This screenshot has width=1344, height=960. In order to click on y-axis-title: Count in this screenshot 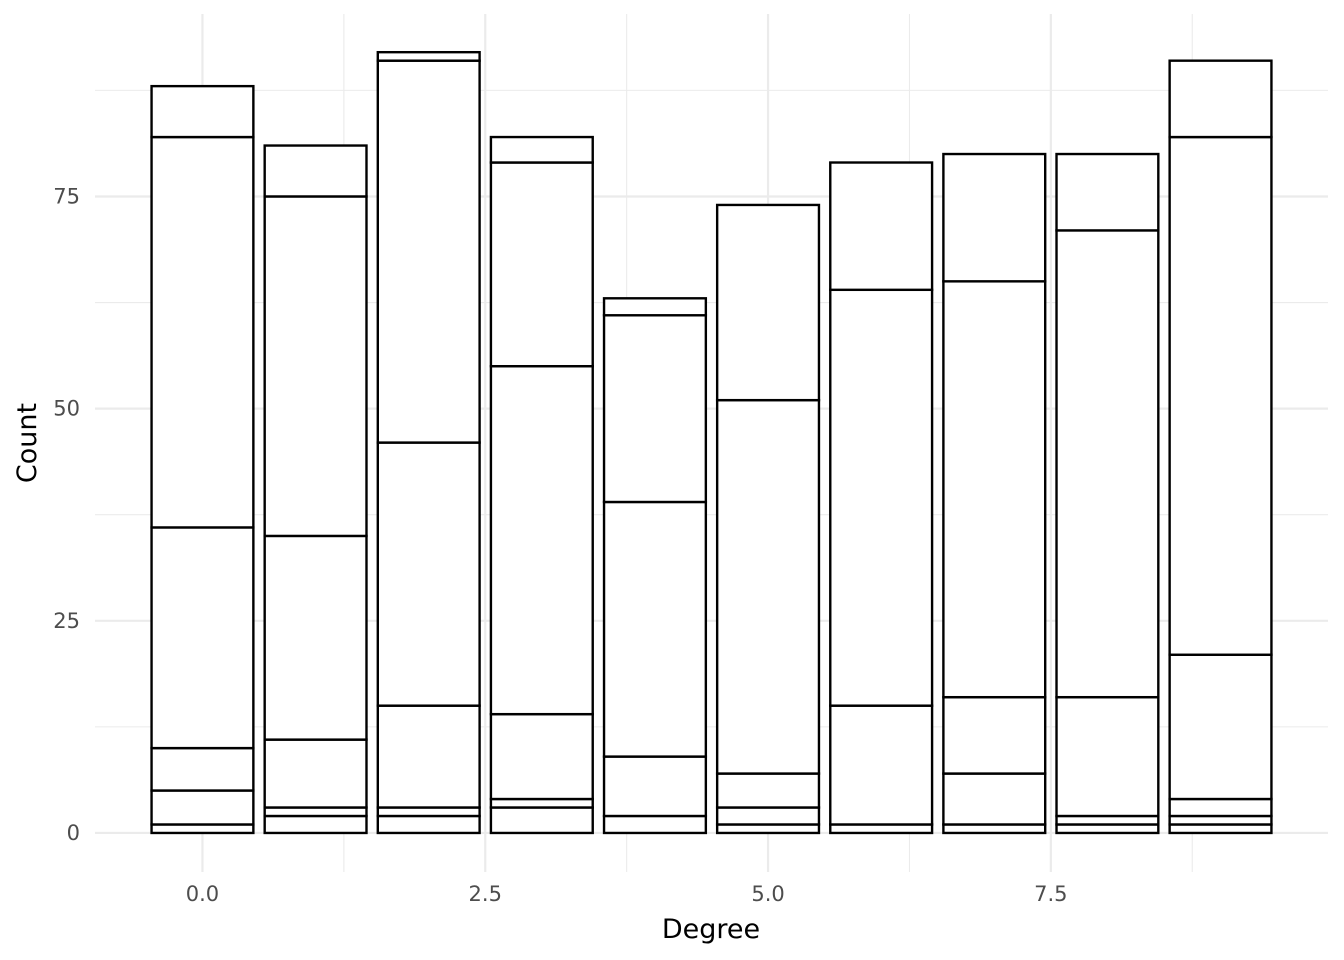, I will do `click(27, 443)`.